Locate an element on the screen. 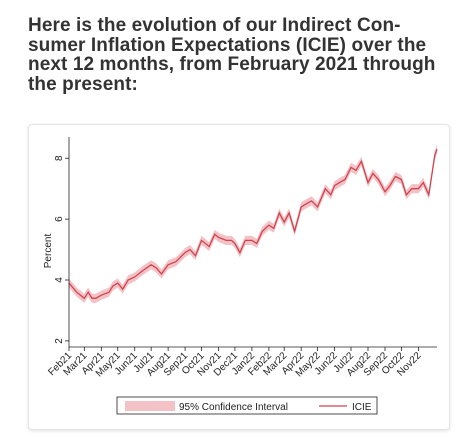 The image size is (474, 440). y-tick-label: 8 is located at coordinates (59, 158).